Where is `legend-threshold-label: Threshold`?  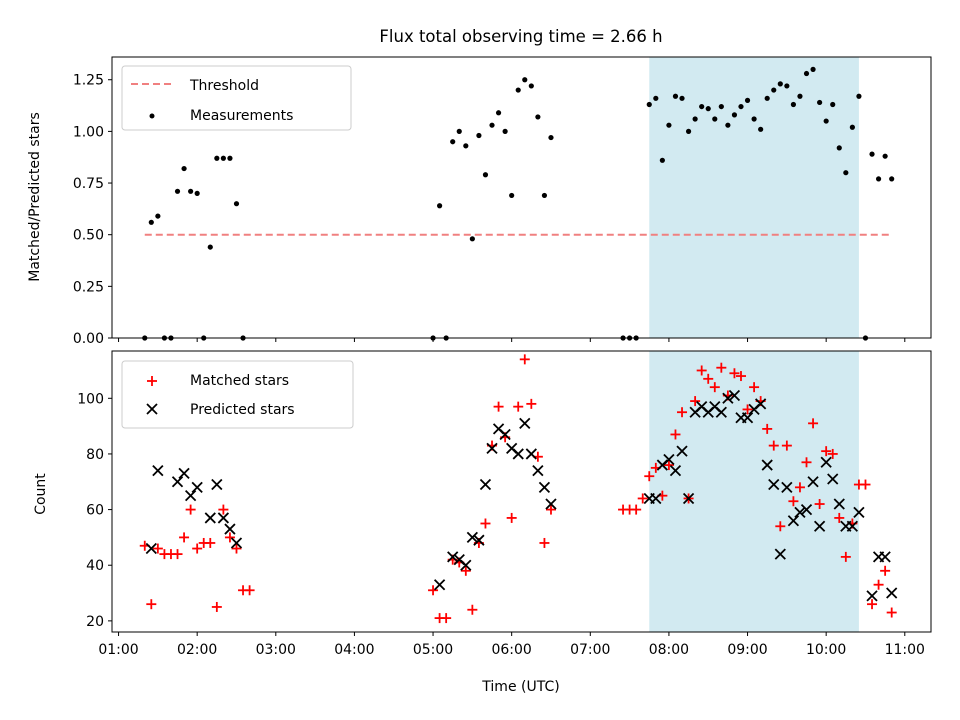 legend-threshold-label: Threshold is located at coordinates (224, 86).